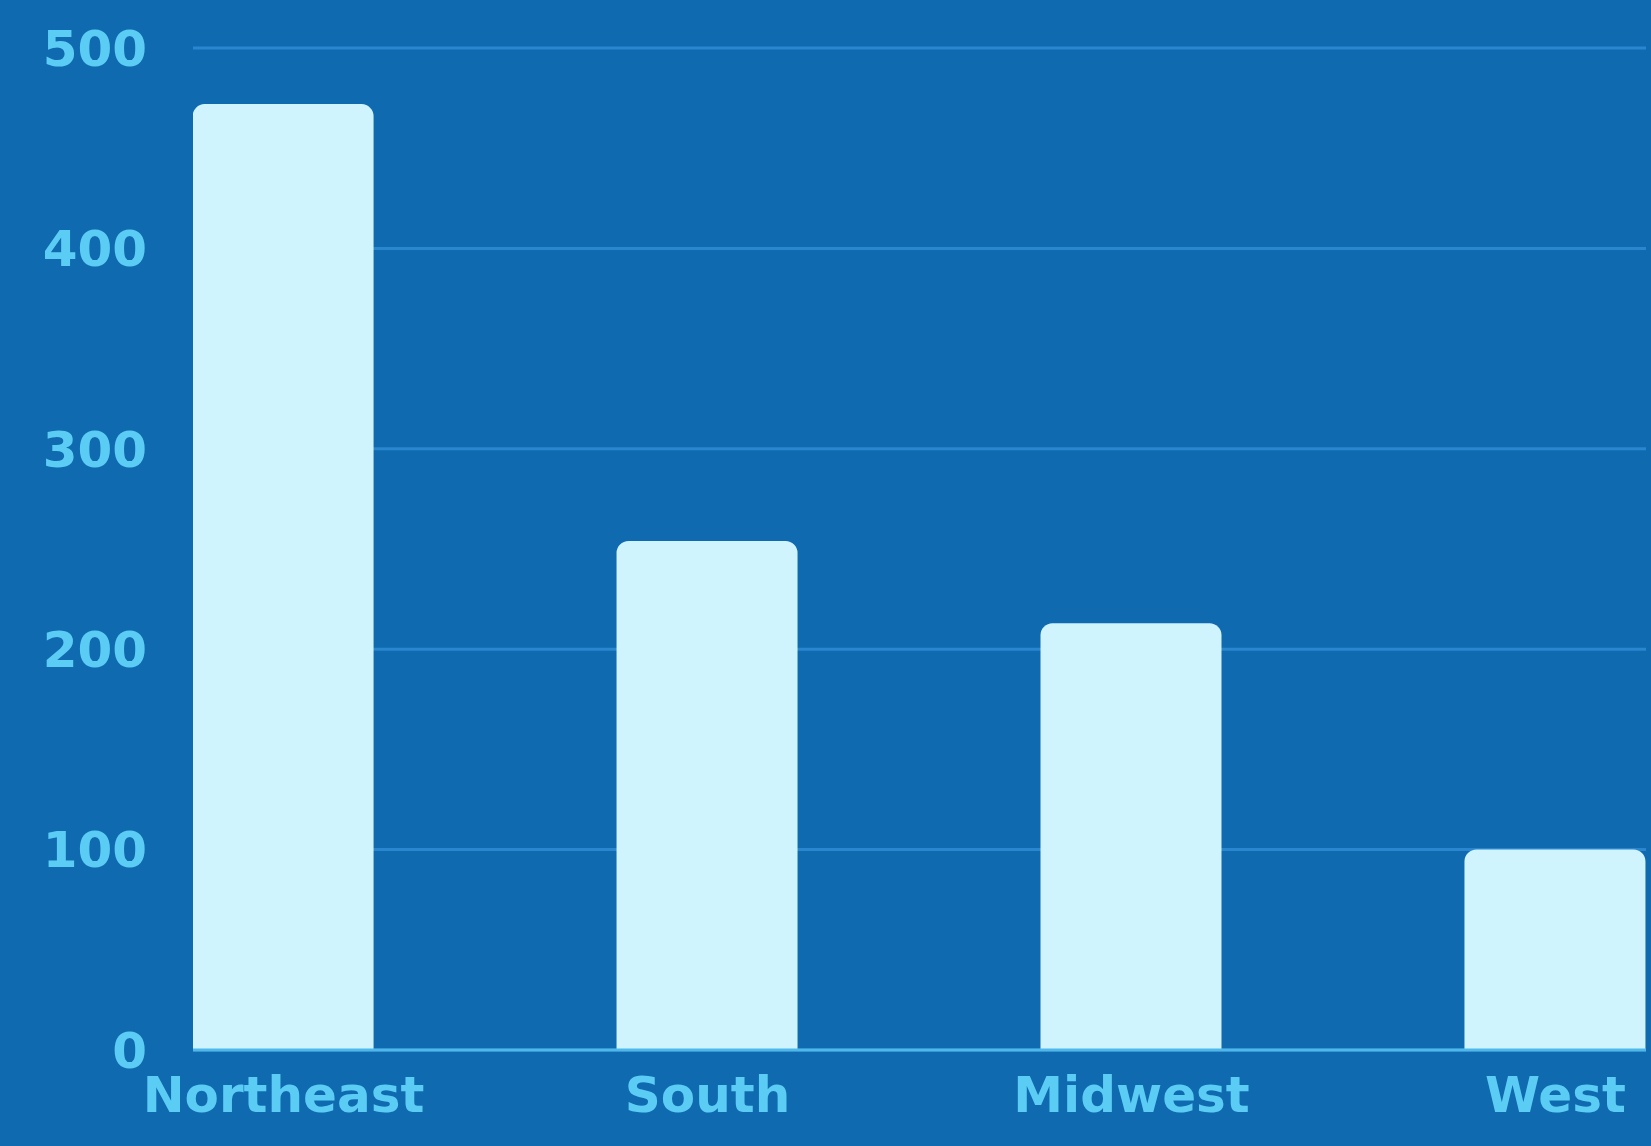  What do you see at coordinates (1555, 1094) in the screenshot?
I see `x-tick-label: West` at bounding box center [1555, 1094].